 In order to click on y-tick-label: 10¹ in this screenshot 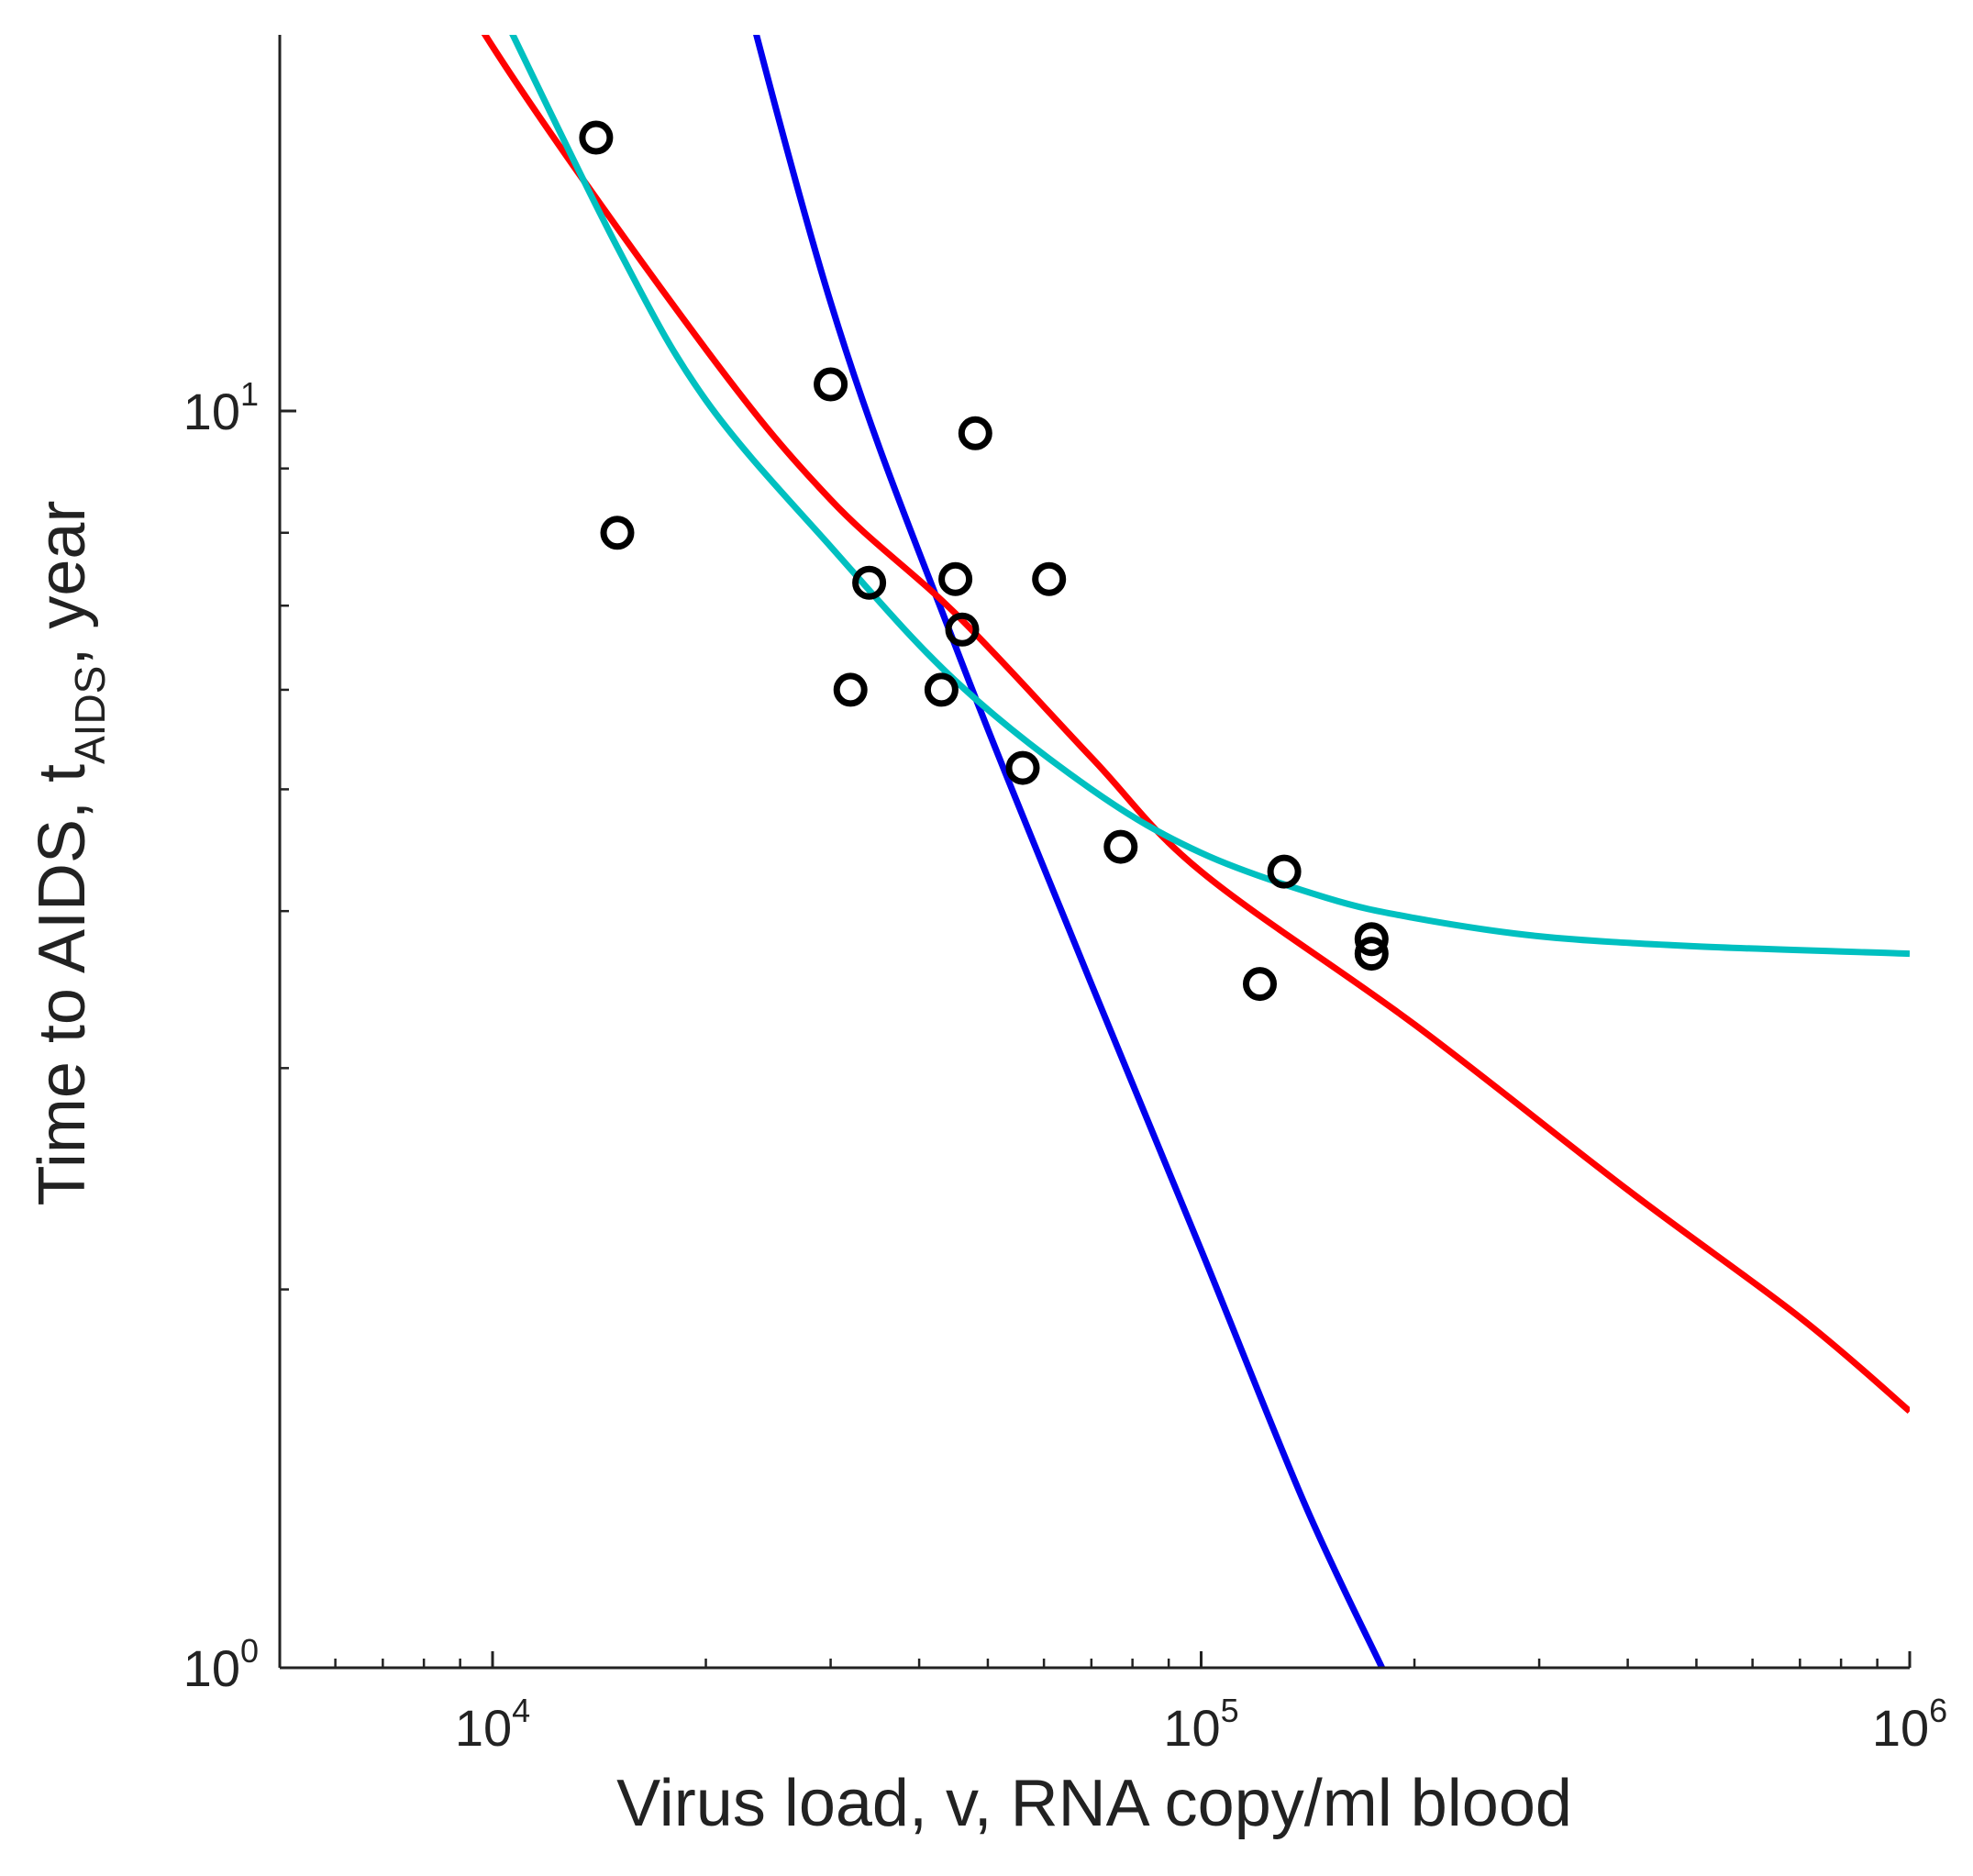, I will do `click(221, 408)`.